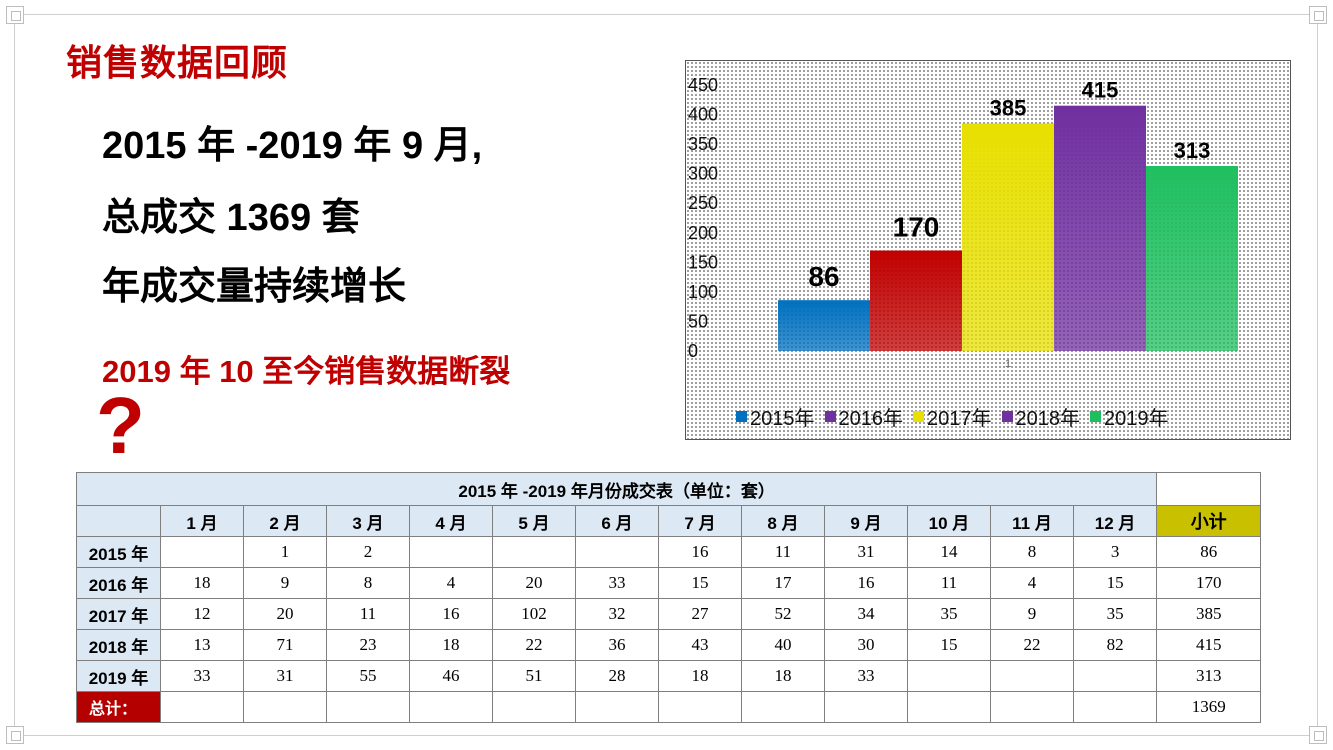  Describe the element at coordinates (118, 676) in the screenshot. I see `year-label: 2019 年` at that location.